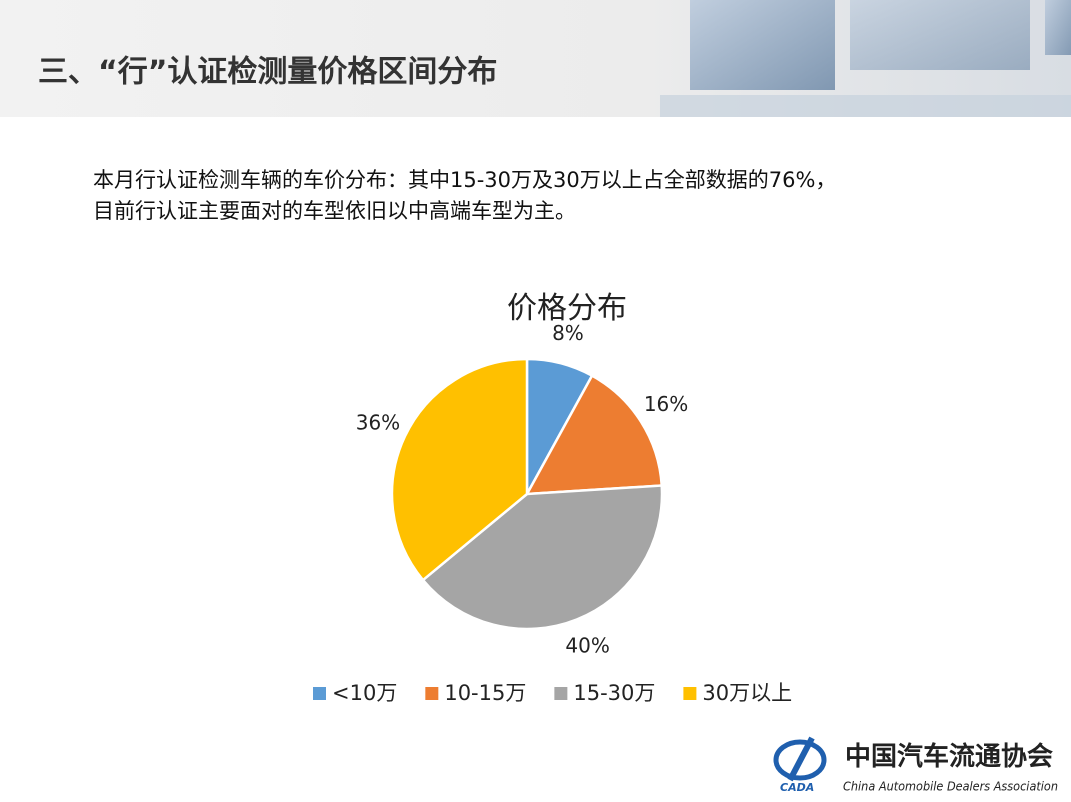 This screenshot has height=802, width=1071. What do you see at coordinates (378, 422) in the screenshot?
I see `data-label: 36%` at bounding box center [378, 422].